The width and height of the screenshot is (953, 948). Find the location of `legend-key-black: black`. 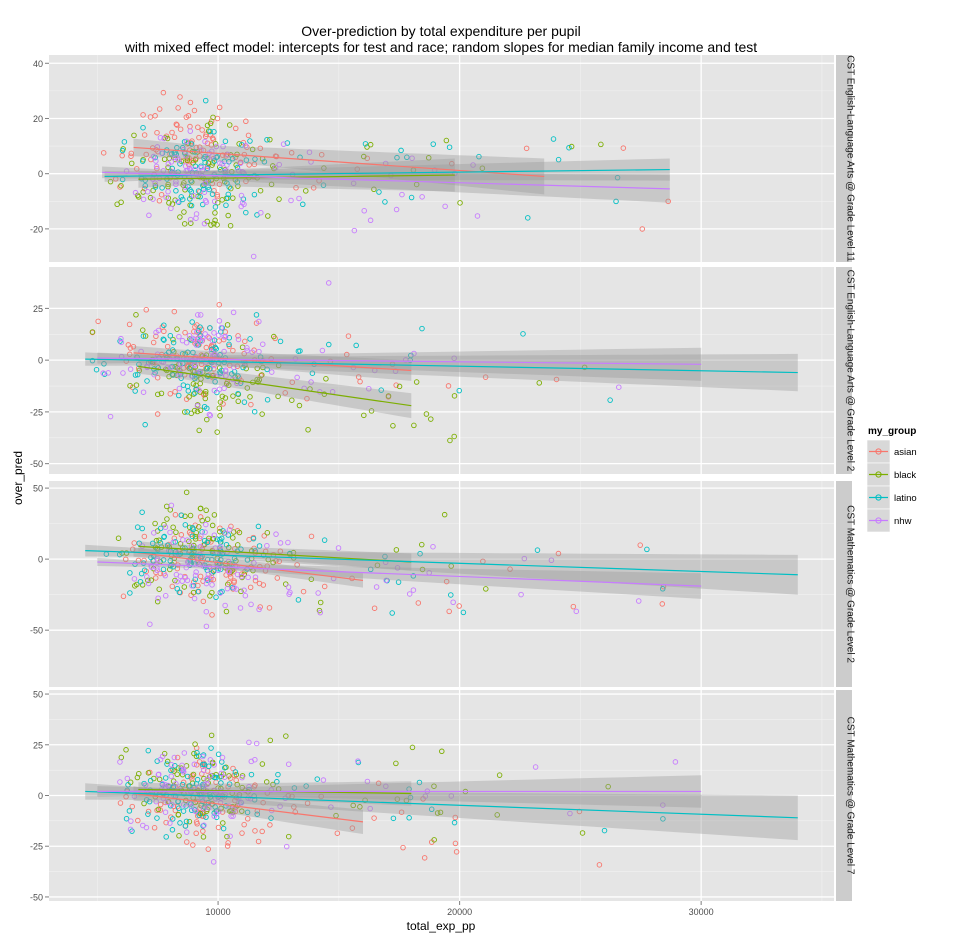

legend-key-black: black is located at coordinates (891, 474).